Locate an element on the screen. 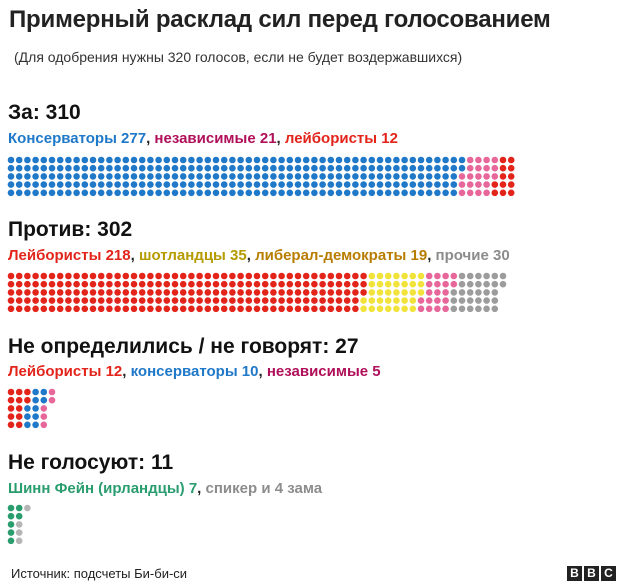  label-independents: независимые 5 is located at coordinates (323, 371).